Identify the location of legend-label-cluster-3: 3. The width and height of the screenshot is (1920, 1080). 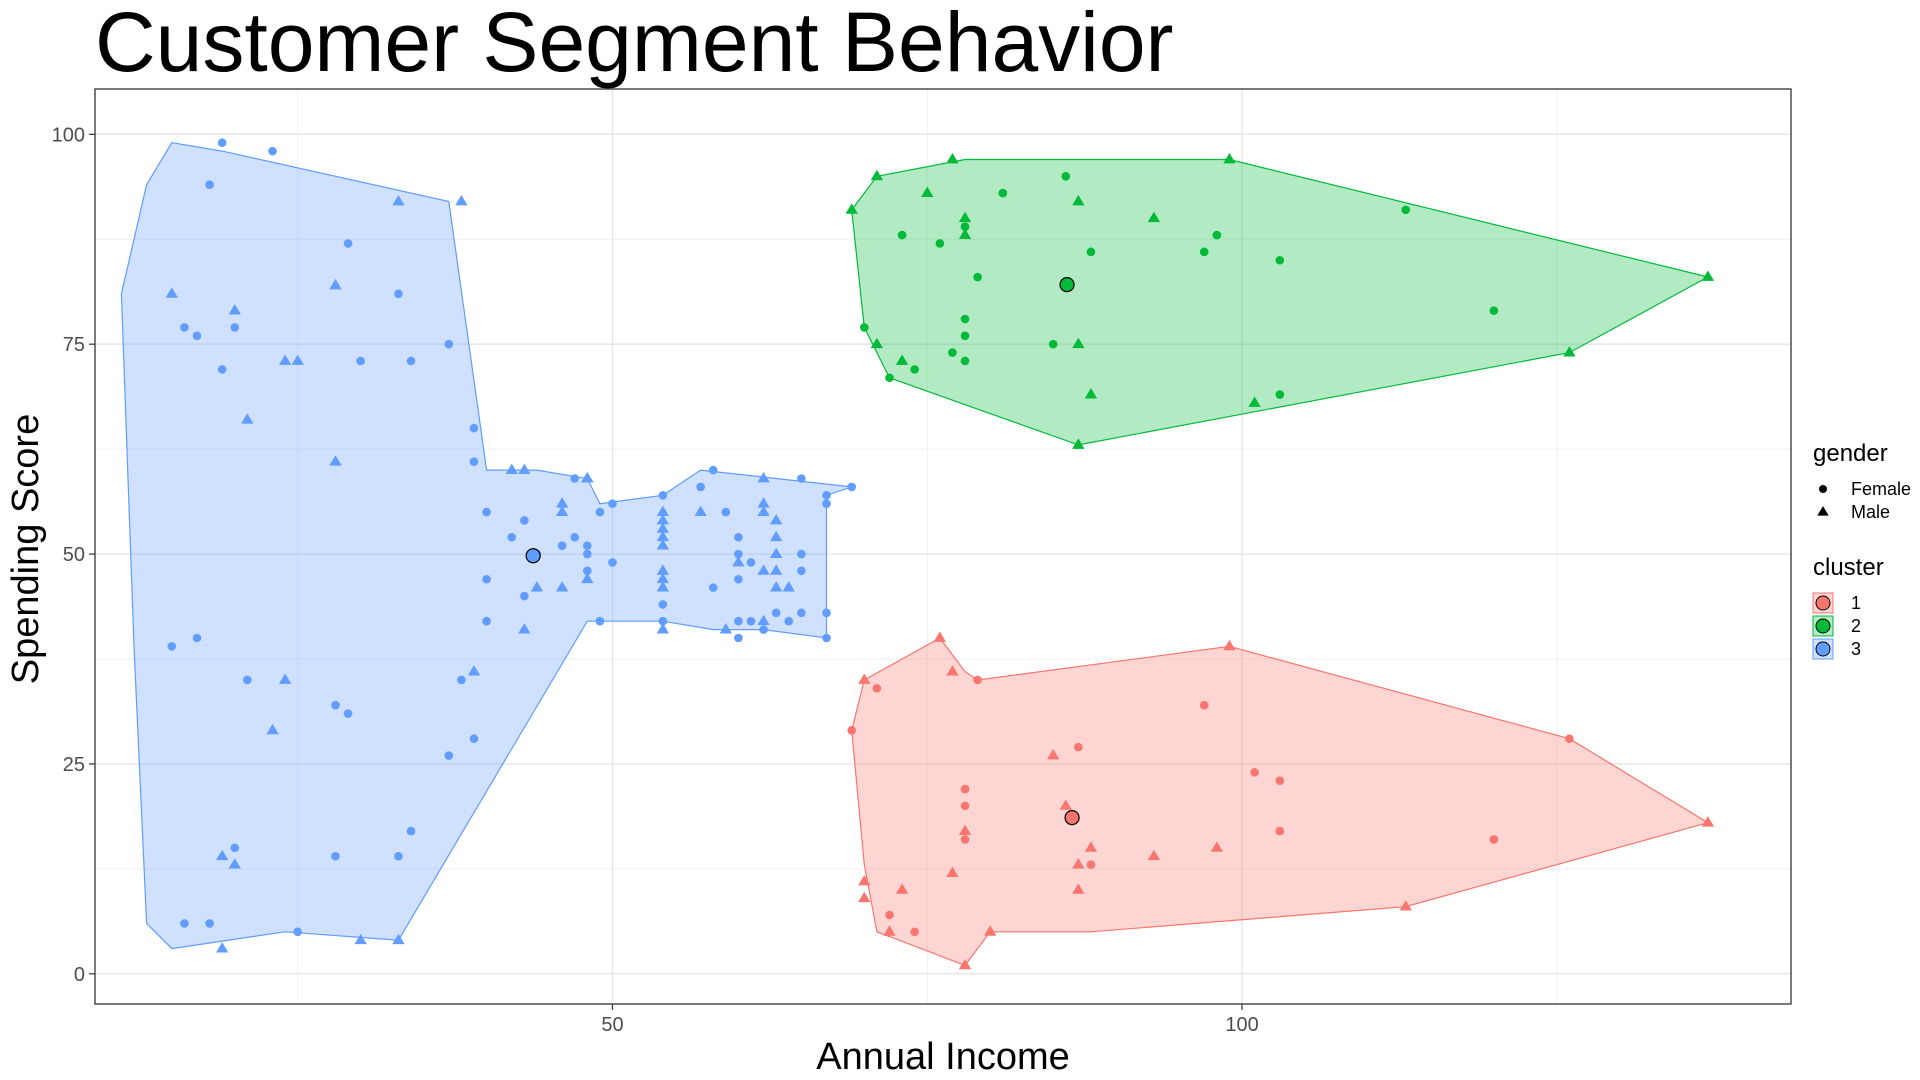
(1856, 649).